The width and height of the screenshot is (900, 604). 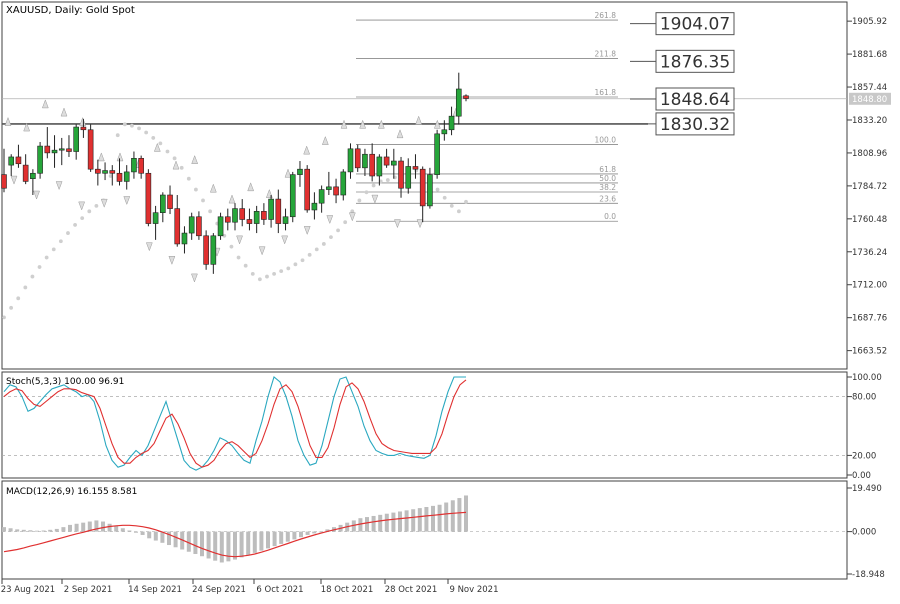 What do you see at coordinates (235, 534) in the screenshot?
I see `macd-signal-line` at bounding box center [235, 534].